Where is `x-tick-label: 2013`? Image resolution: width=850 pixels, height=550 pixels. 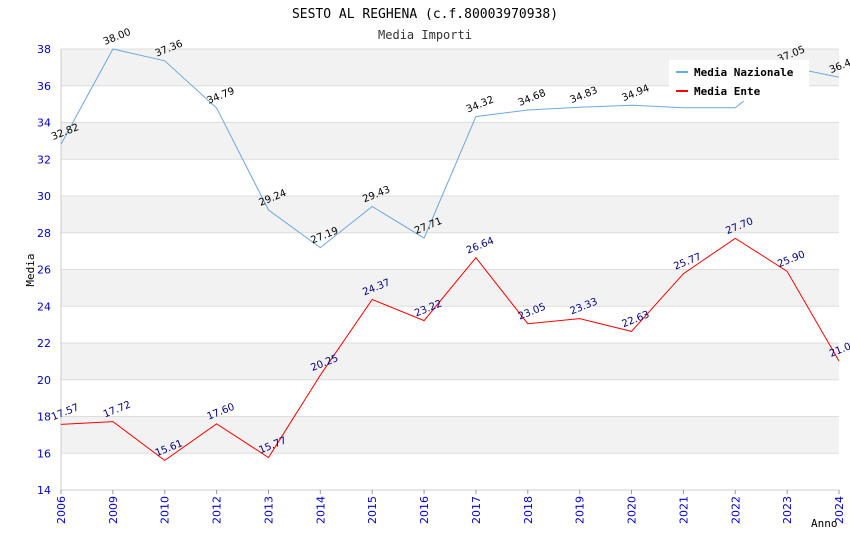 x-tick-label: 2013 is located at coordinates (268, 510).